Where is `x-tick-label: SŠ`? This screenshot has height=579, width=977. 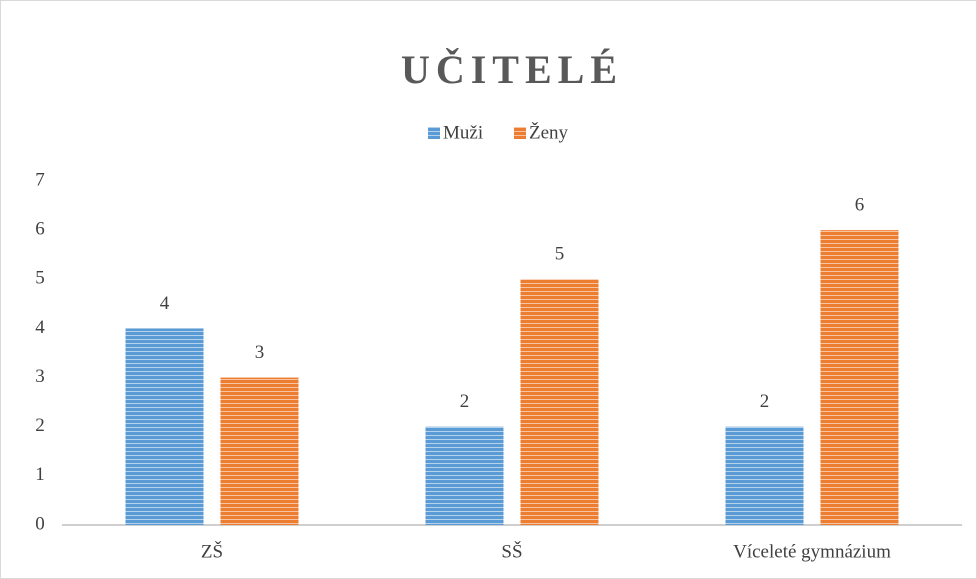 x-tick-label: SŠ is located at coordinates (511, 551).